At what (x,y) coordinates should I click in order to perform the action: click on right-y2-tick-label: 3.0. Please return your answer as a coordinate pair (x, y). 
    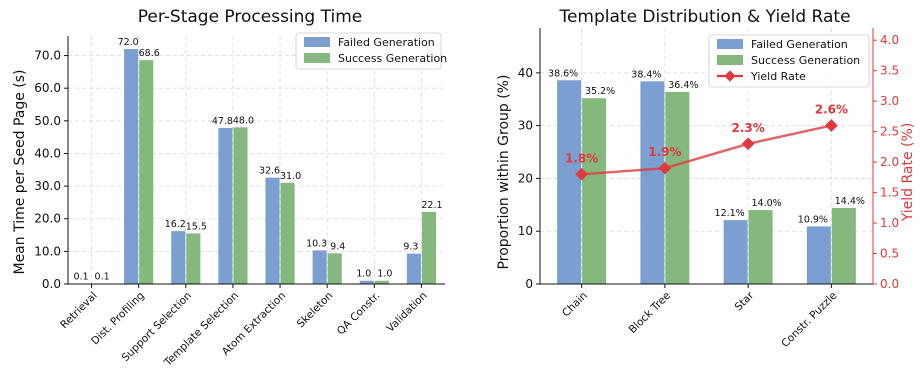
    Looking at the image, I should click on (889, 101).